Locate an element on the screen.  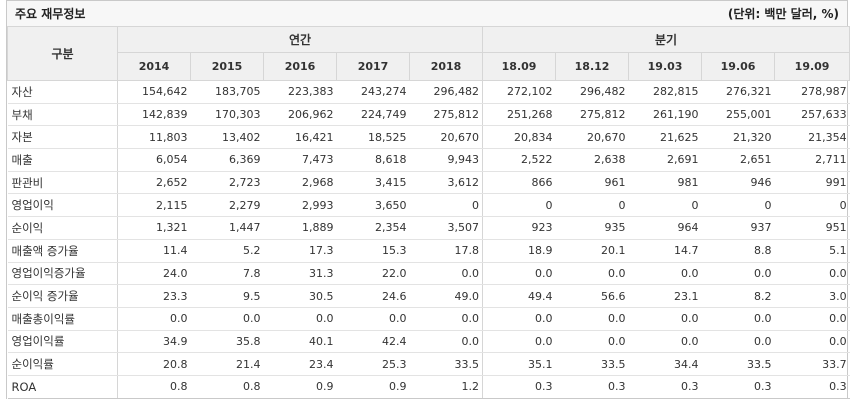
table-cell: 257,633 is located at coordinates (812, 115).